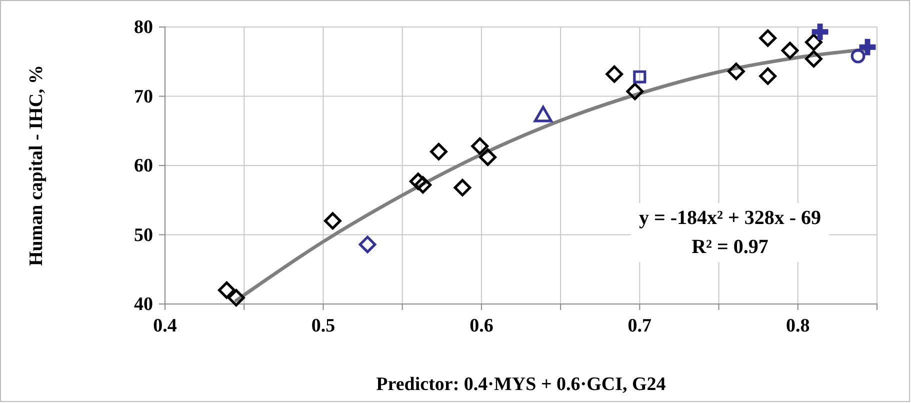 The height and width of the screenshot is (403, 911). I want to click on y-tick-label: 50, so click(143, 235).